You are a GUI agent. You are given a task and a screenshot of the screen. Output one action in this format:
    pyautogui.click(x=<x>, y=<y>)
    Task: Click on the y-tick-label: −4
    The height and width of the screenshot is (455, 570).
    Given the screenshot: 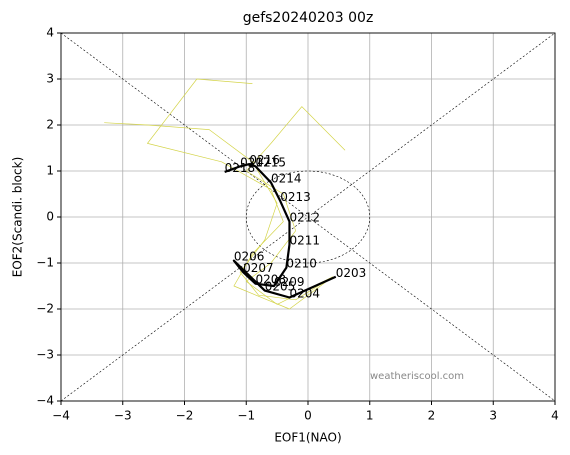 What is the action you would take?
    pyautogui.click(x=45, y=401)
    